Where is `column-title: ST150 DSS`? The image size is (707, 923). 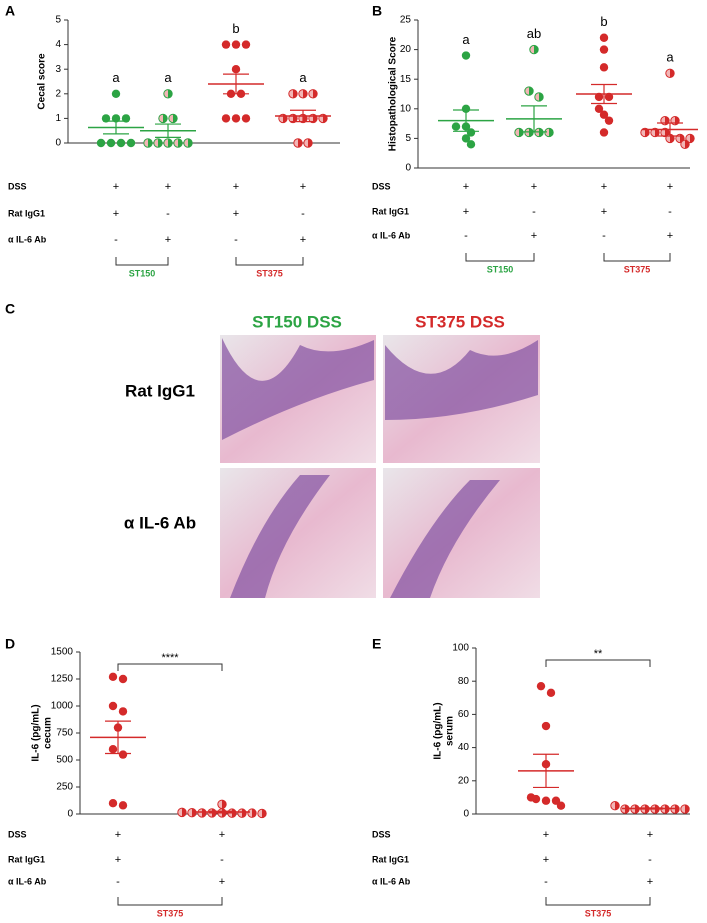 column-title: ST150 DSS is located at coordinates (297, 321).